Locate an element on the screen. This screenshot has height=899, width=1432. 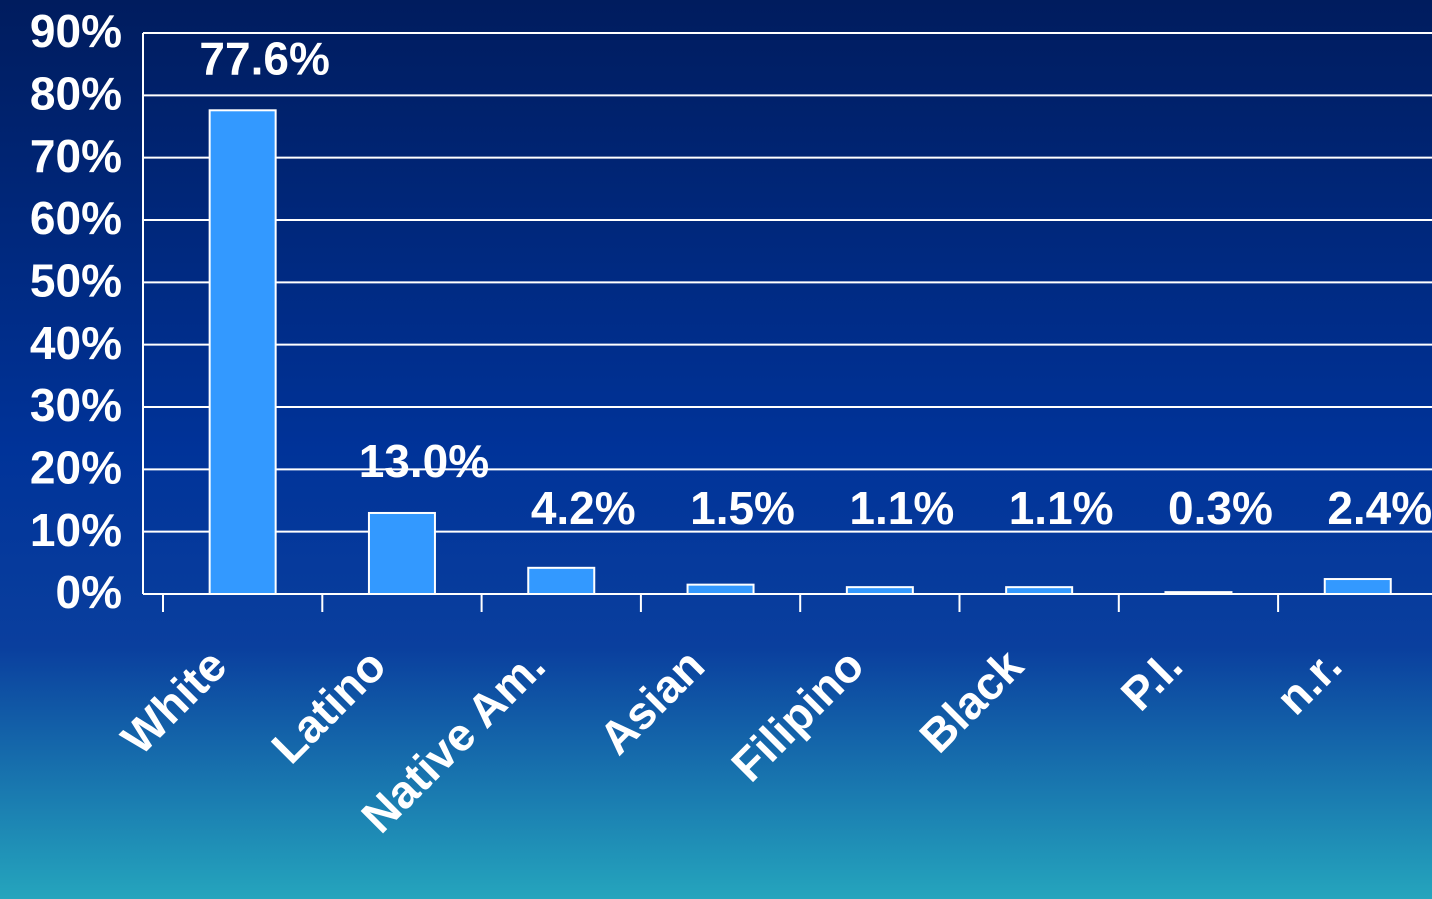
value-label: 77.6% is located at coordinates (264, 58).